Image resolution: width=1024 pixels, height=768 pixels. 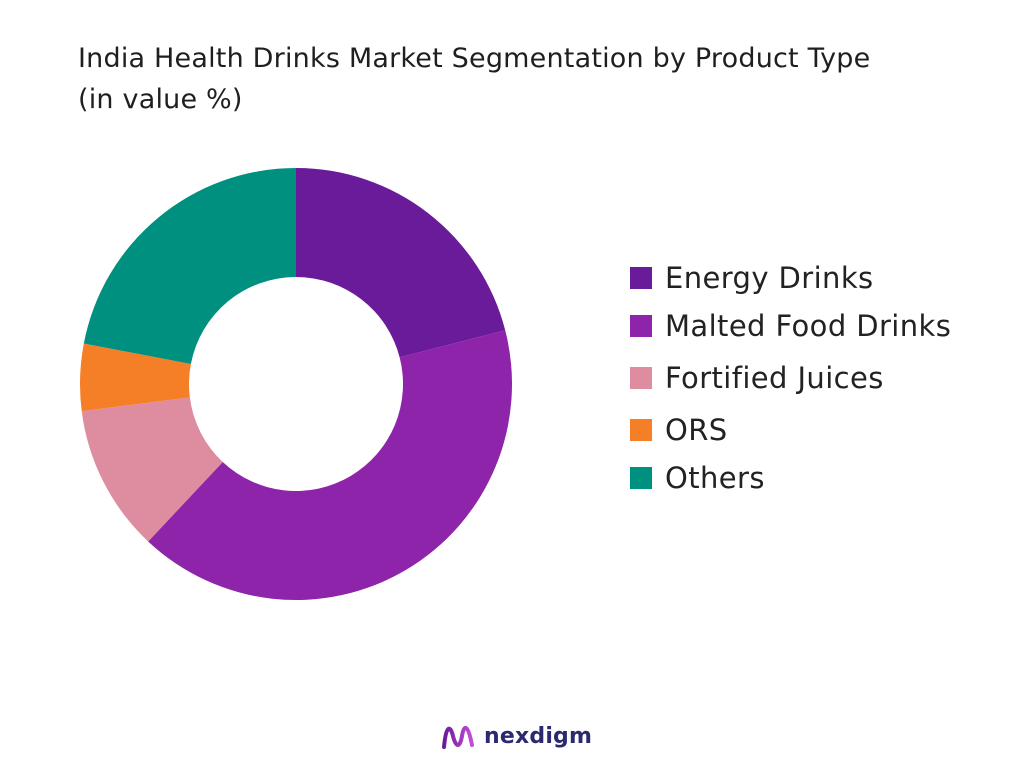 I want to click on legend-item-others: Others, so click(x=790, y=478).